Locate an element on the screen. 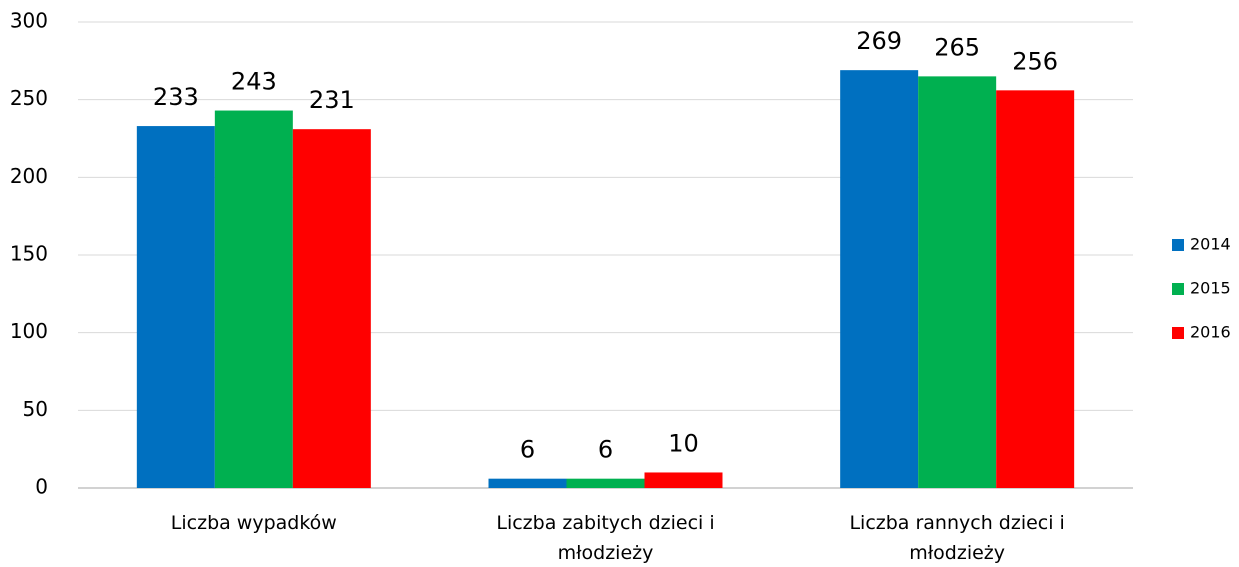  legend-label: 2015 is located at coordinates (1210, 288).